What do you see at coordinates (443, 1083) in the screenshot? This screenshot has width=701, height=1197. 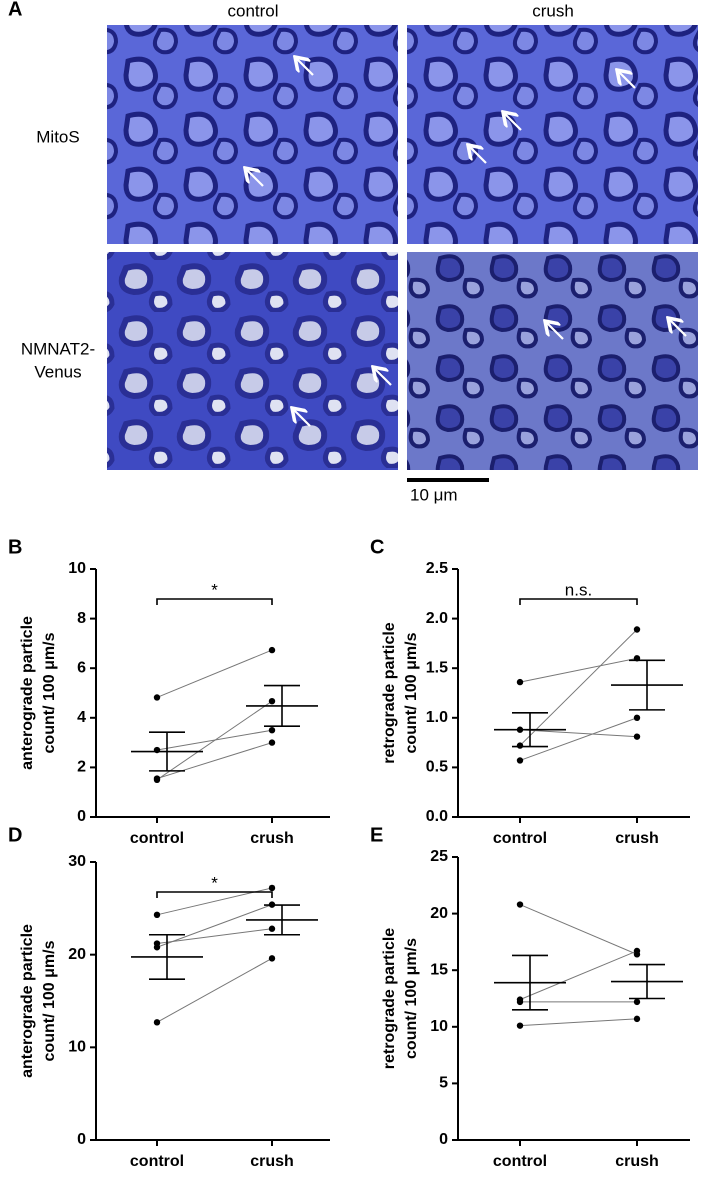 I see `y-tick-label: 5` at bounding box center [443, 1083].